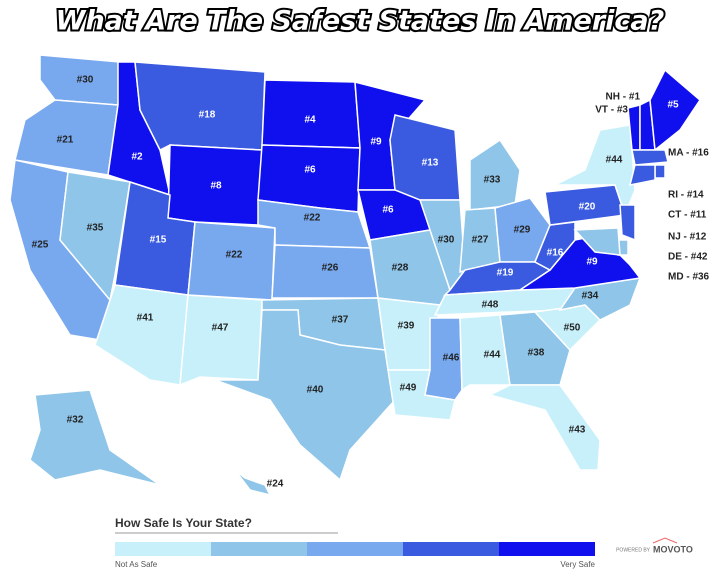 This screenshot has width=720, height=581. What do you see at coordinates (340, 320) in the screenshot?
I see `state-label: #37` at bounding box center [340, 320].